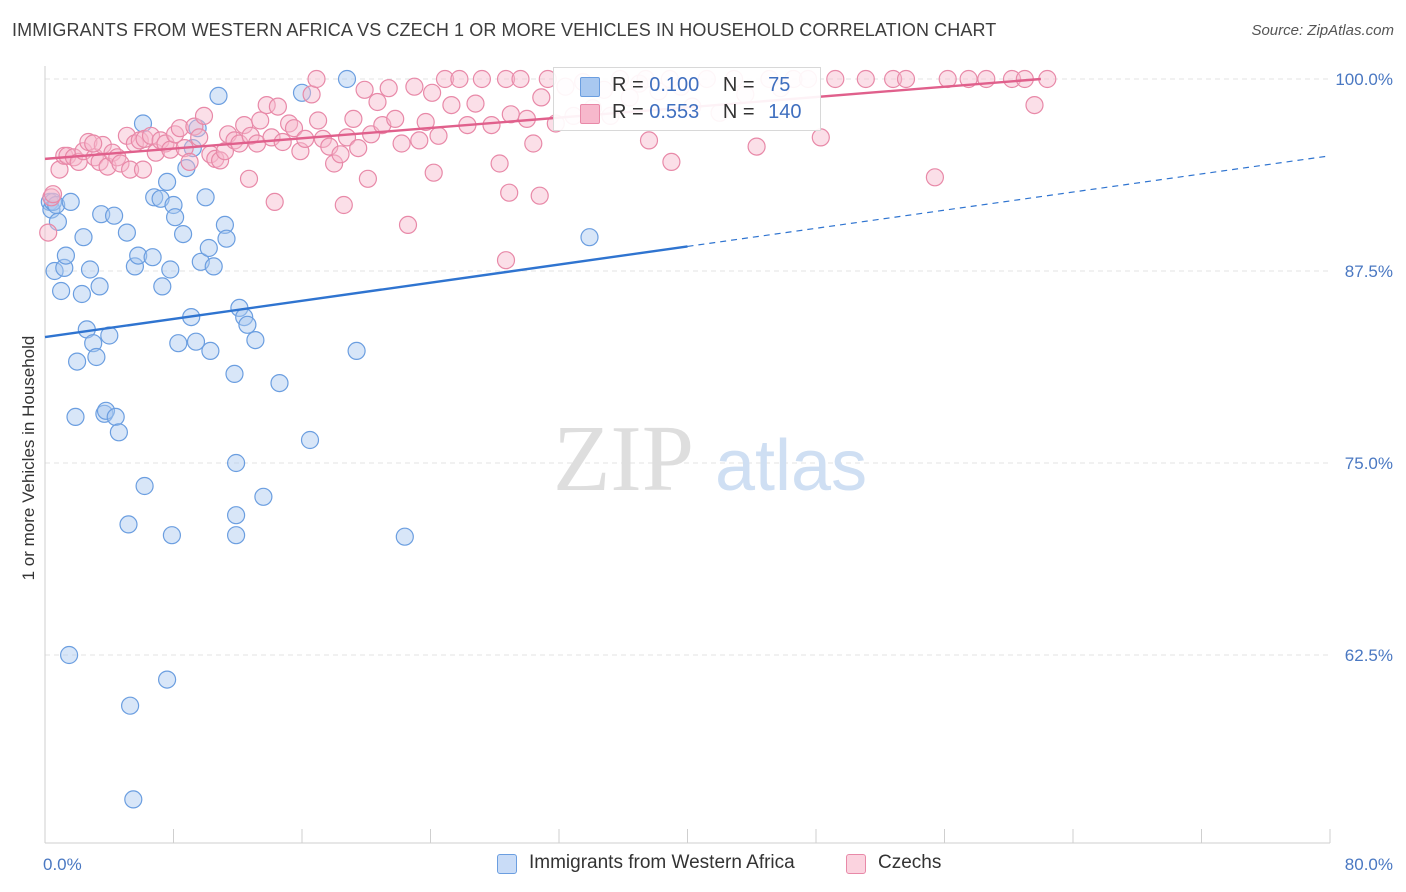 The image size is (1406, 892). Describe the element at coordinates (687, 99) in the screenshot. I see `stats-legend: R = 0.100 N = 75 R = 0.553 N = 140` at that location.